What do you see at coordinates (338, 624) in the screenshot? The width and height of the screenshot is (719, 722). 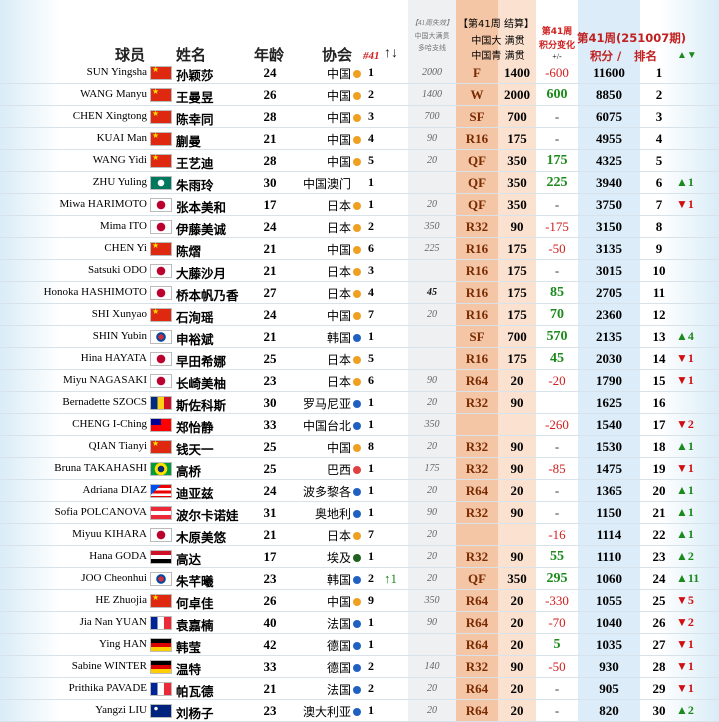 I see `association: 法国` at bounding box center [338, 624].